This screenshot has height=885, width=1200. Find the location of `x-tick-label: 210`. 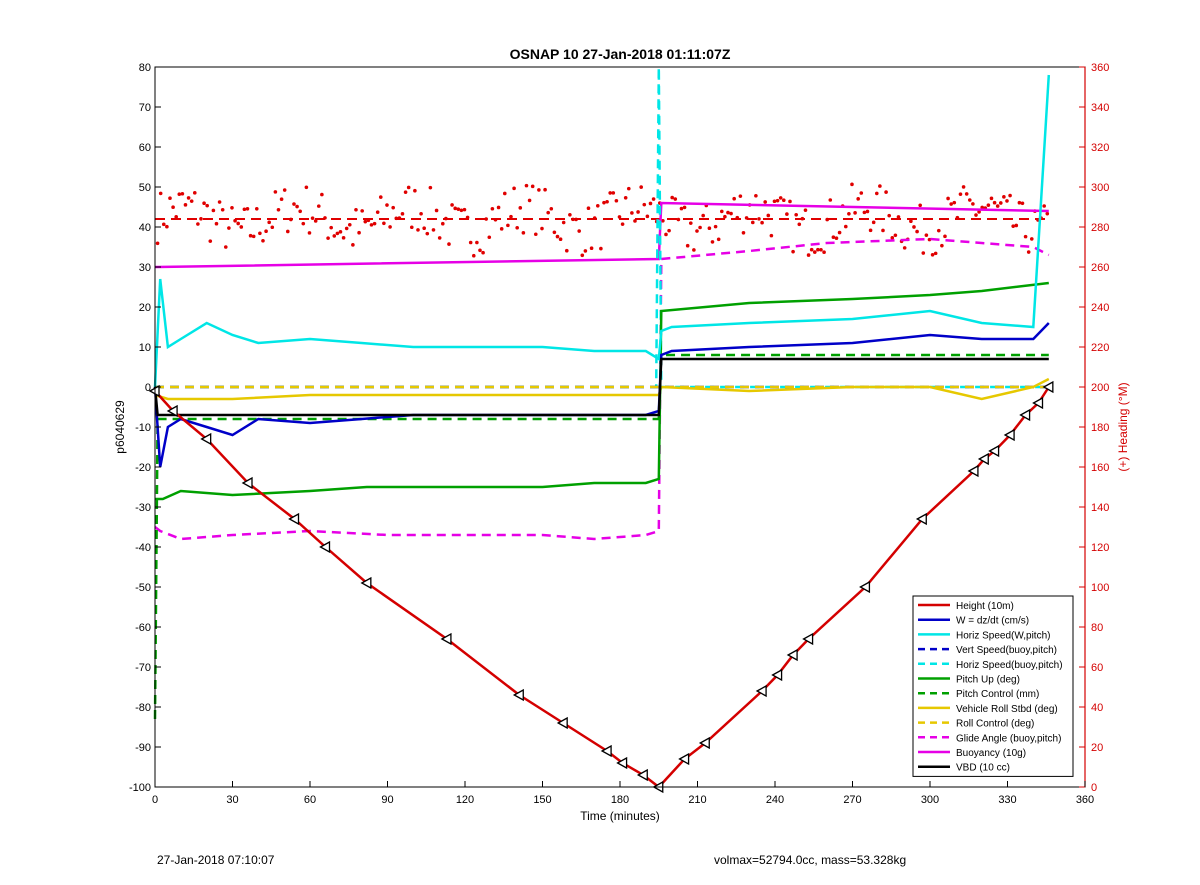

x-tick-label: 210 is located at coordinates (697, 800).